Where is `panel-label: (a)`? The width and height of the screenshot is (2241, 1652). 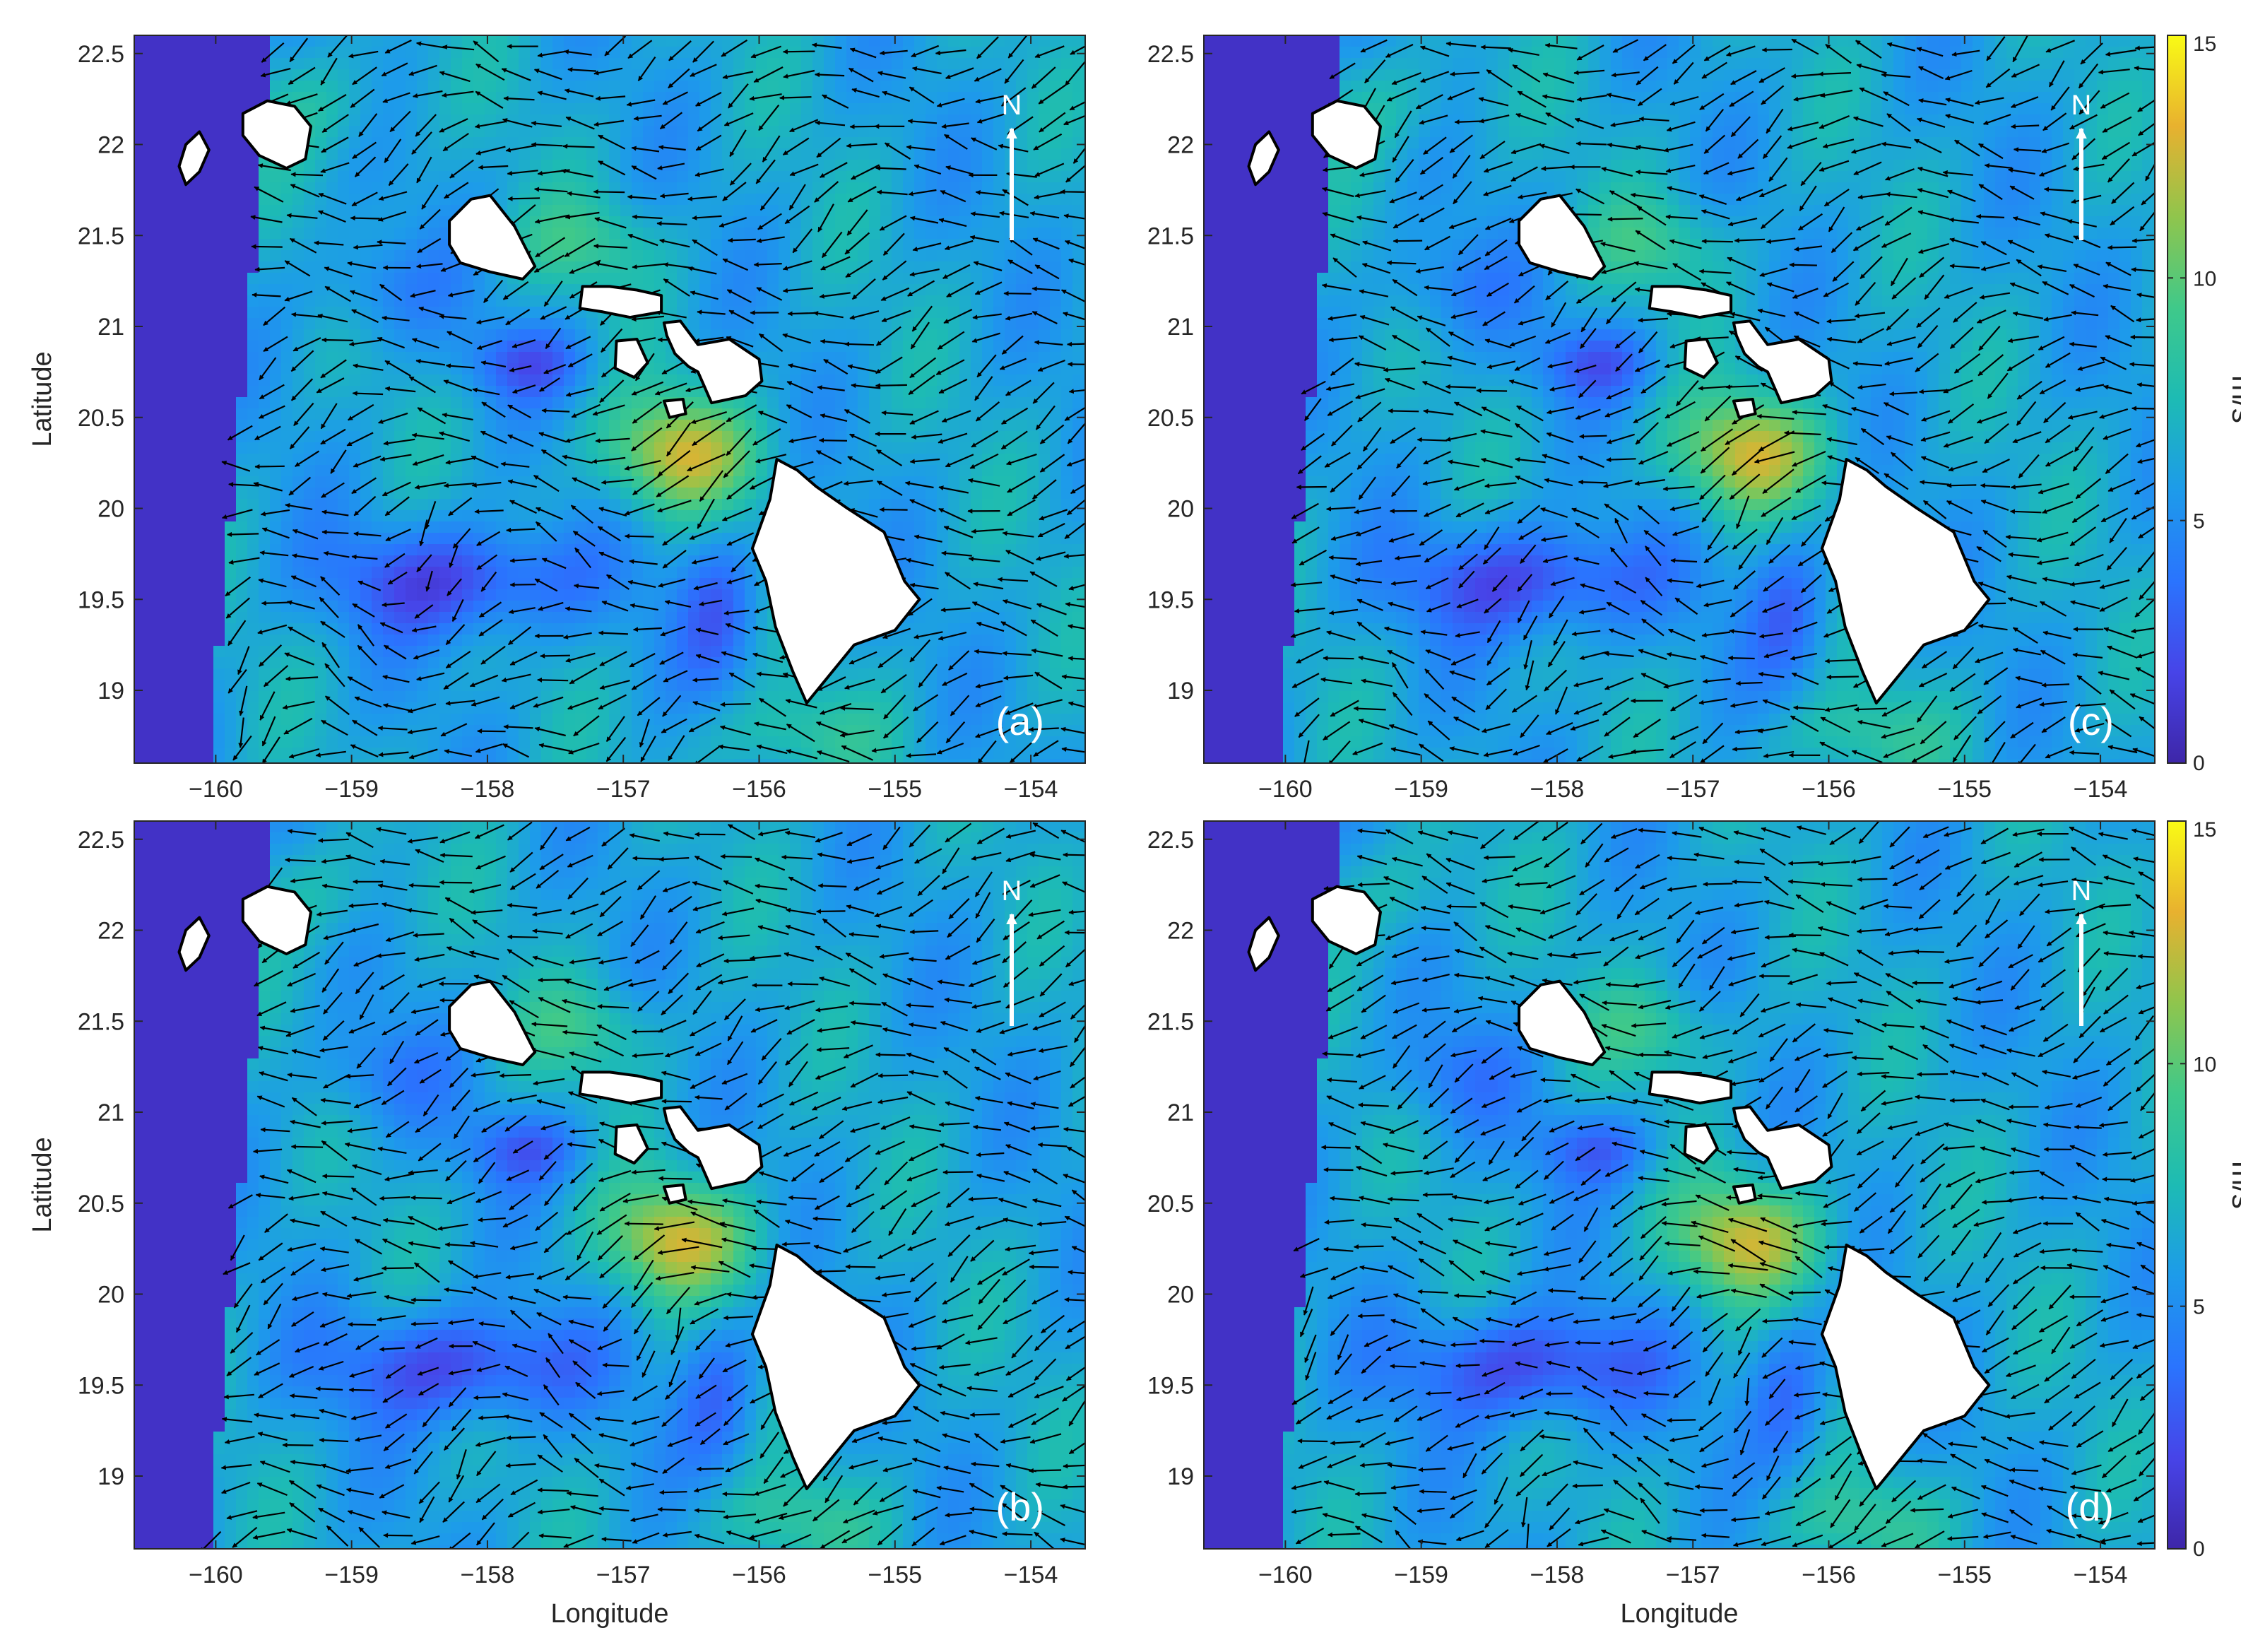
panel-label: (a) is located at coordinates (1020, 721).